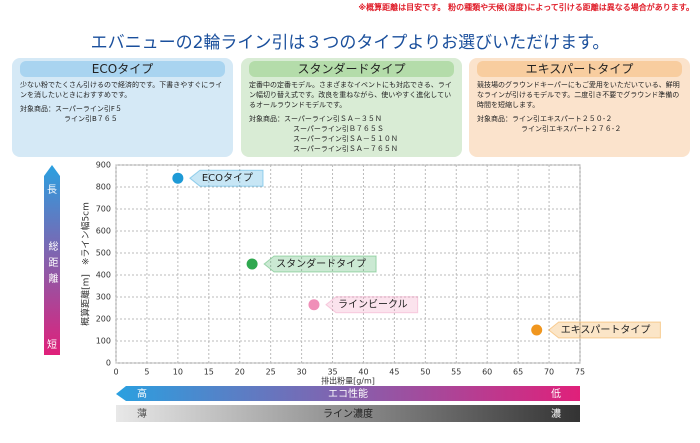 The width and height of the screenshot is (700, 443). Describe the element at coordinates (571, 129) in the screenshot. I see `product: ライン引エキスパート２７６-２` at that location.